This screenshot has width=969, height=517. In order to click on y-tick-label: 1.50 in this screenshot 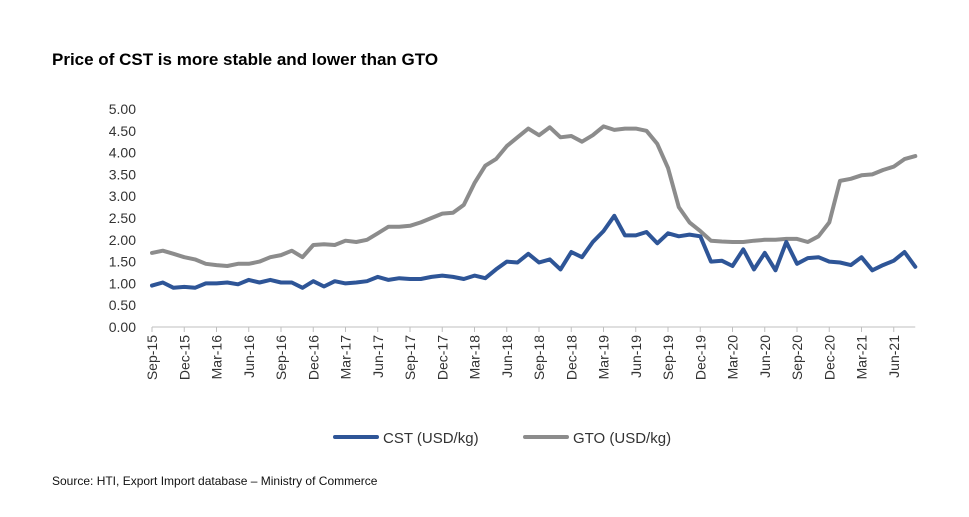, I will do `click(122, 262)`.